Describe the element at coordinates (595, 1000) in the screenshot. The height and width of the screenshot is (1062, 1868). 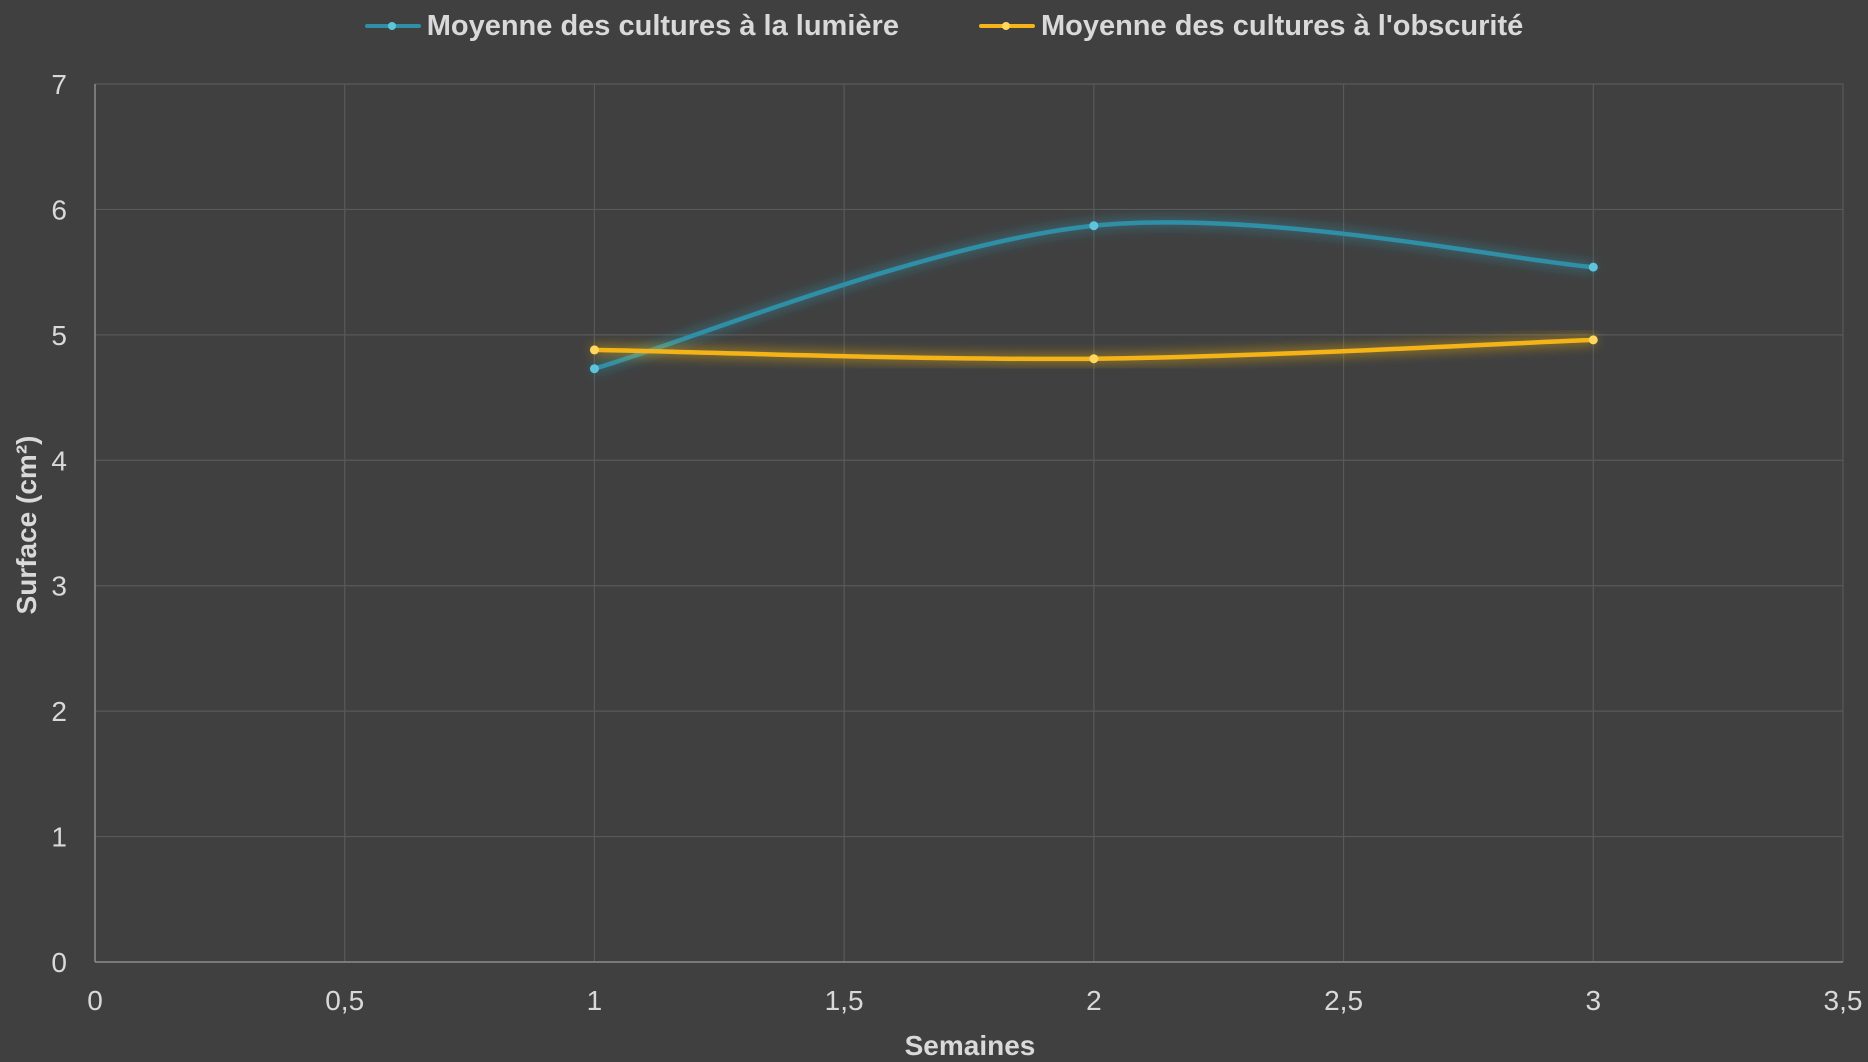
I see `x-tick-label: 1` at that location.